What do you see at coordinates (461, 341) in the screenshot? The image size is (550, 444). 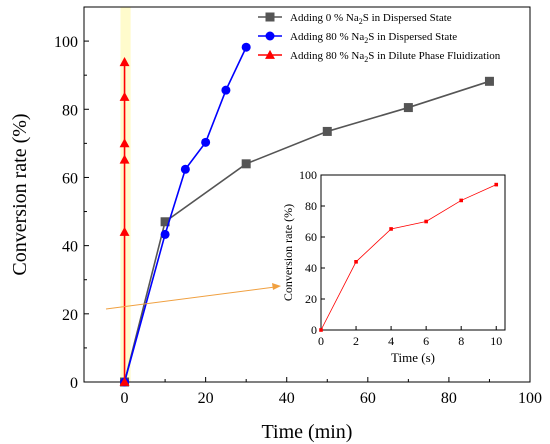 I see `inset-x-tick-label: 8` at bounding box center [461, 341].